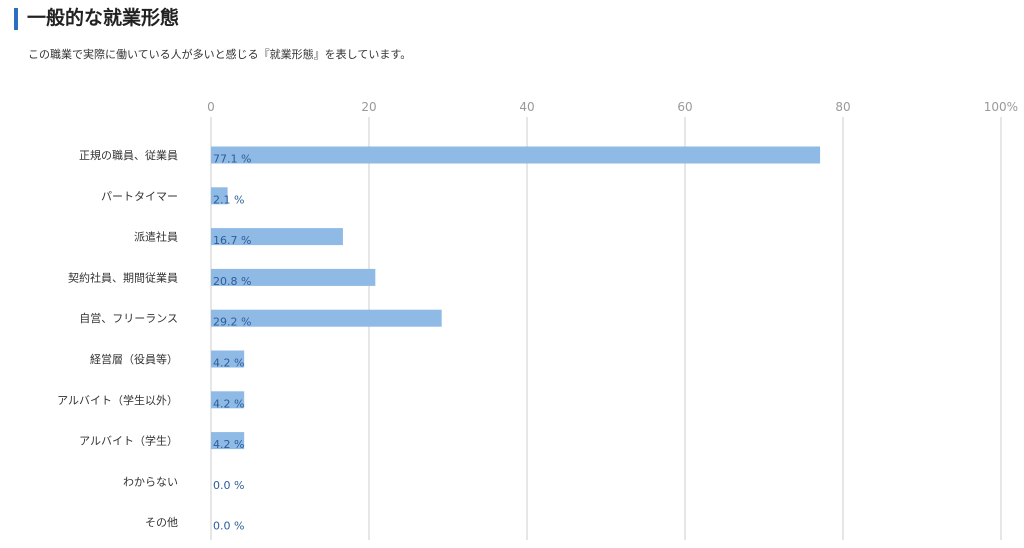 The height and width of the screenshot is (548, 1024). I want to click on value-label: 29.2 %, so click(232, 322).